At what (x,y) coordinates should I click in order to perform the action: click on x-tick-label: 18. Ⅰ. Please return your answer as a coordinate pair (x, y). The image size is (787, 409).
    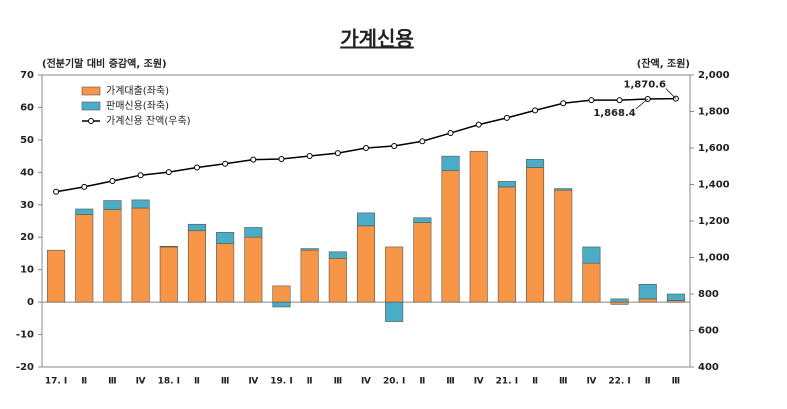
    Looking at the image, I should click on (169, 382).